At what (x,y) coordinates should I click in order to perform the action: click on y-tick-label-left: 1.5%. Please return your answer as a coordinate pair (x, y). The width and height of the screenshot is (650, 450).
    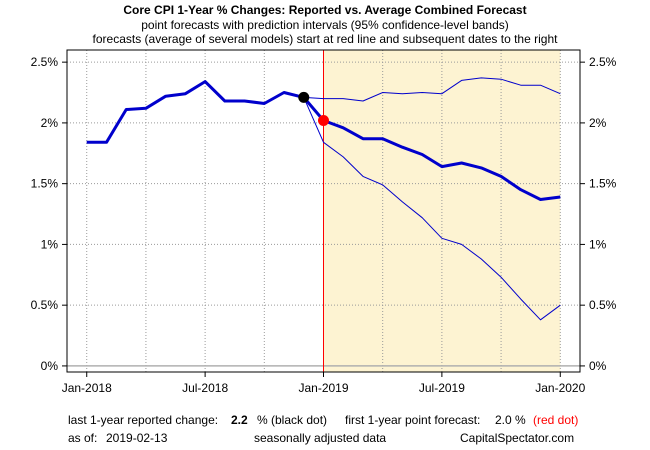
    Looking at the image, I should click on (45, 184).